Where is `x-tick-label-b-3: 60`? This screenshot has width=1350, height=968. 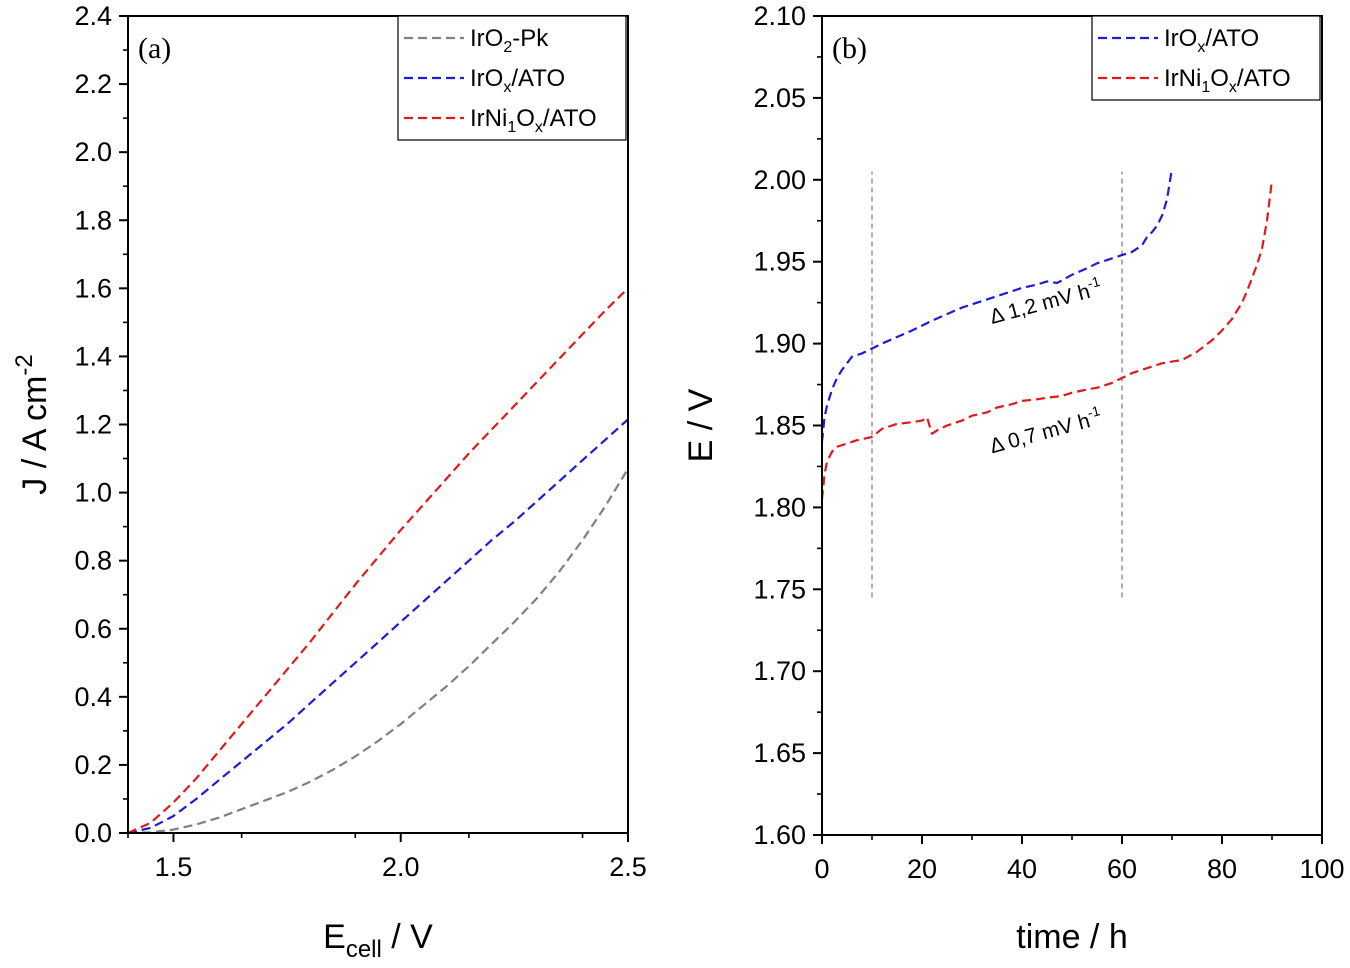 x-tick-label-b-3: 60 is located at coordinates (1122, 869).